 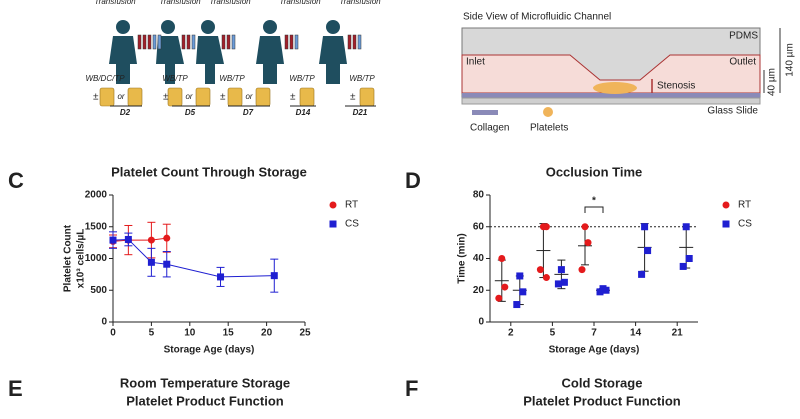 I want to click on legend-platelets: Platelets, so click(x=549, y=128).